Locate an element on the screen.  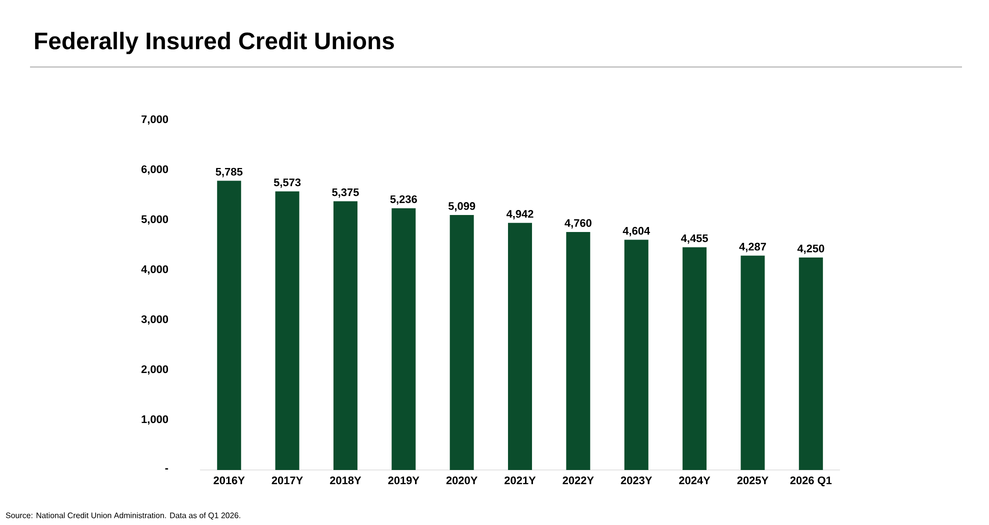
data-label: 4,604 is located at coordinates (636, 231).